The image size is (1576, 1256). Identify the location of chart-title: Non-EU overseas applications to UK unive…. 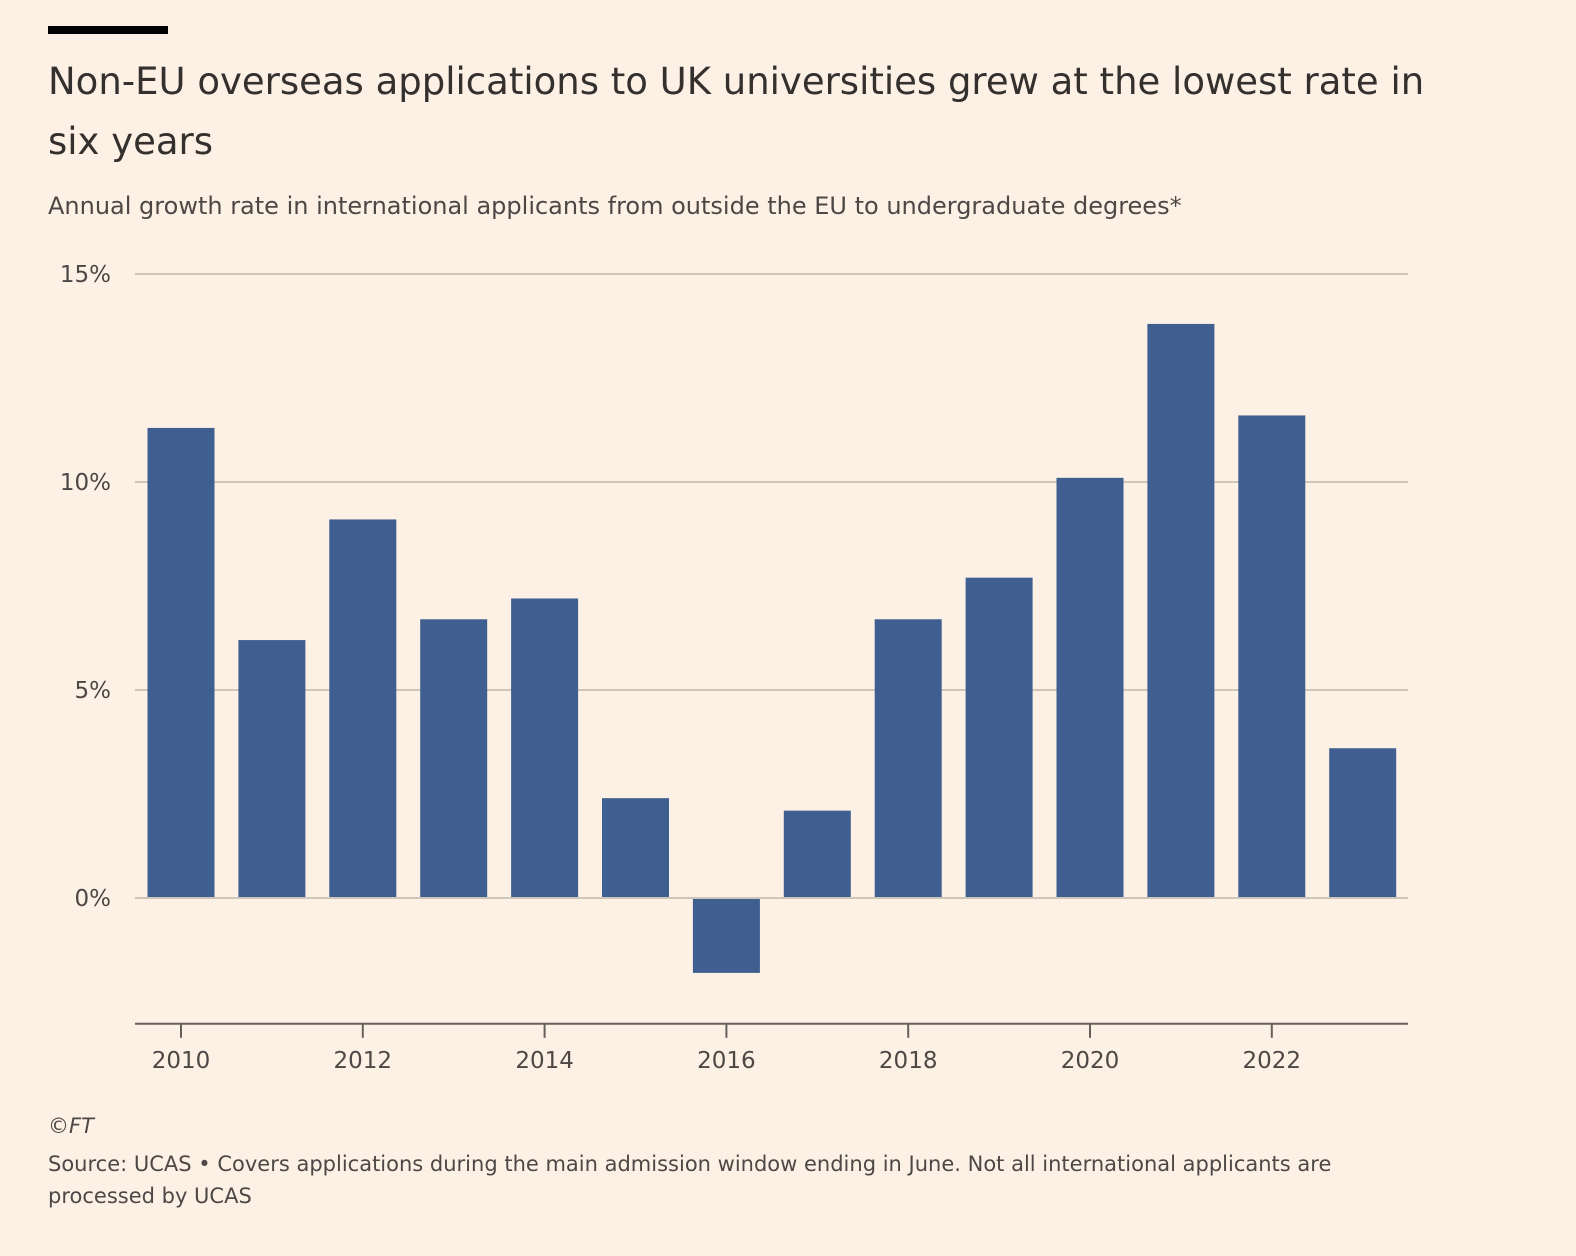
(736, 111).